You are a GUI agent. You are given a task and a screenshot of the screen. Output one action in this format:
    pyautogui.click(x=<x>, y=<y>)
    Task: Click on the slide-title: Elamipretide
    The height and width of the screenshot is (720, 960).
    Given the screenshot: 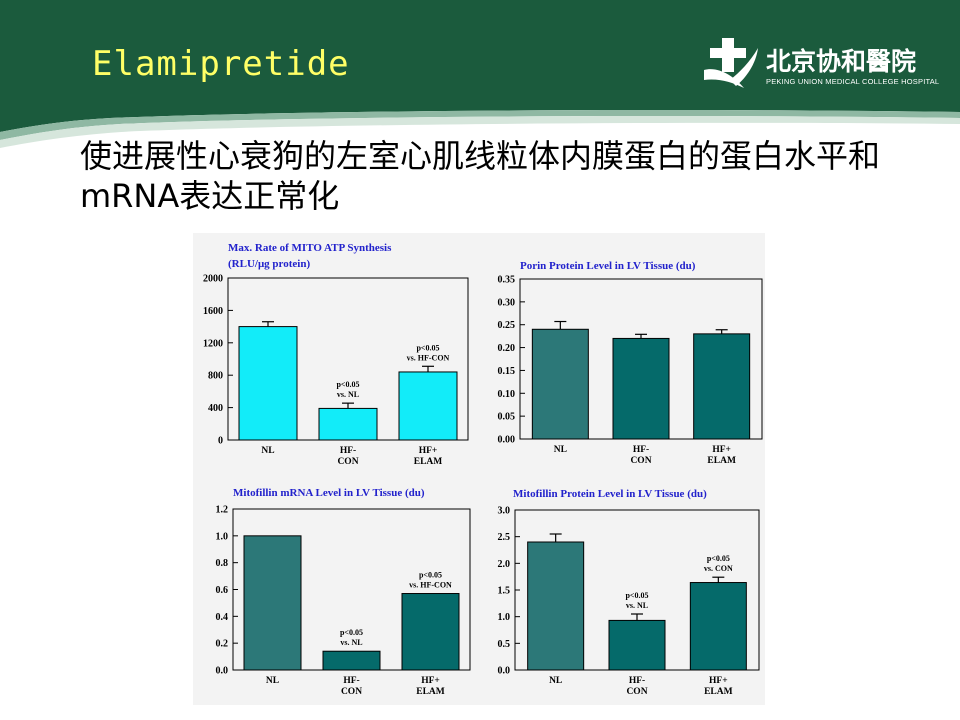 What is the action you would take?
    pyautogui.click(x=221, y=64)
    